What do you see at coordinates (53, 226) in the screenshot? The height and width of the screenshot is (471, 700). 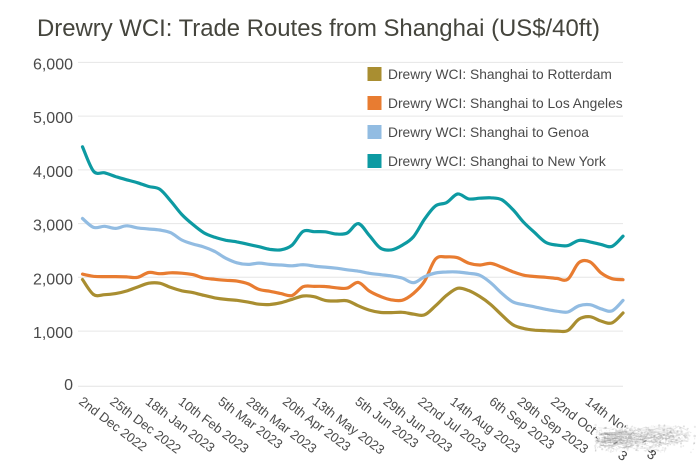 I see `svg-text: 3,000` at bounding box center [53, 226].